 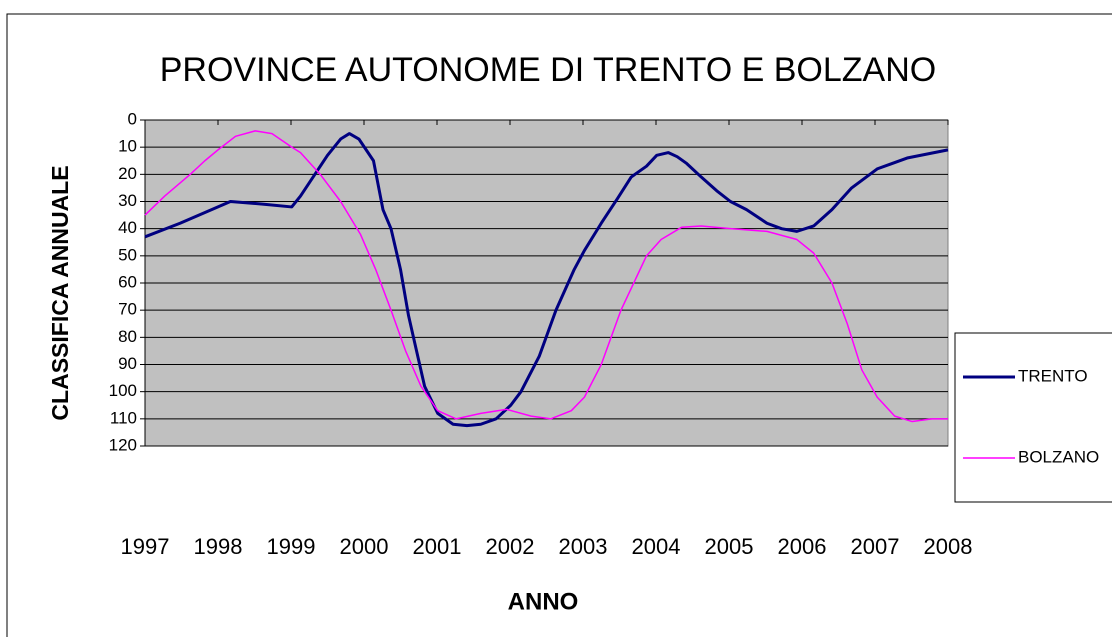 I want to click on y-tick-label: 120, so click(x=123, y=444).